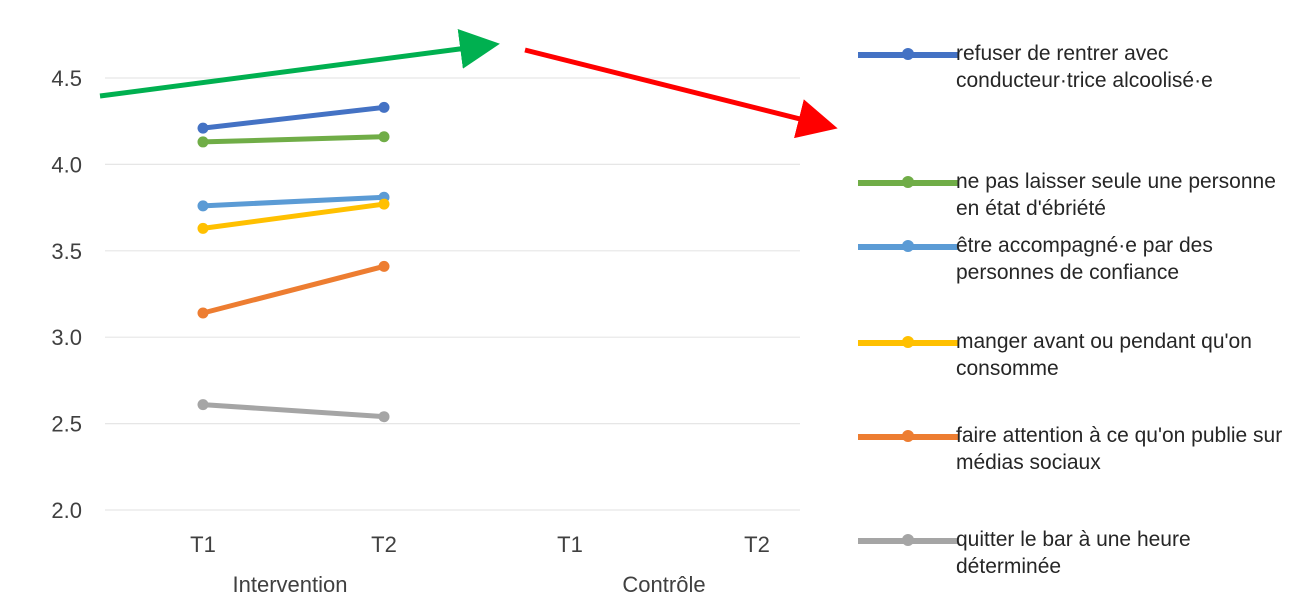 This screenshot has height=602, width=1299. Describe the element at coordinates (66, 78) in the screenshot. I see `y-tick-label: 4.5` at that location.